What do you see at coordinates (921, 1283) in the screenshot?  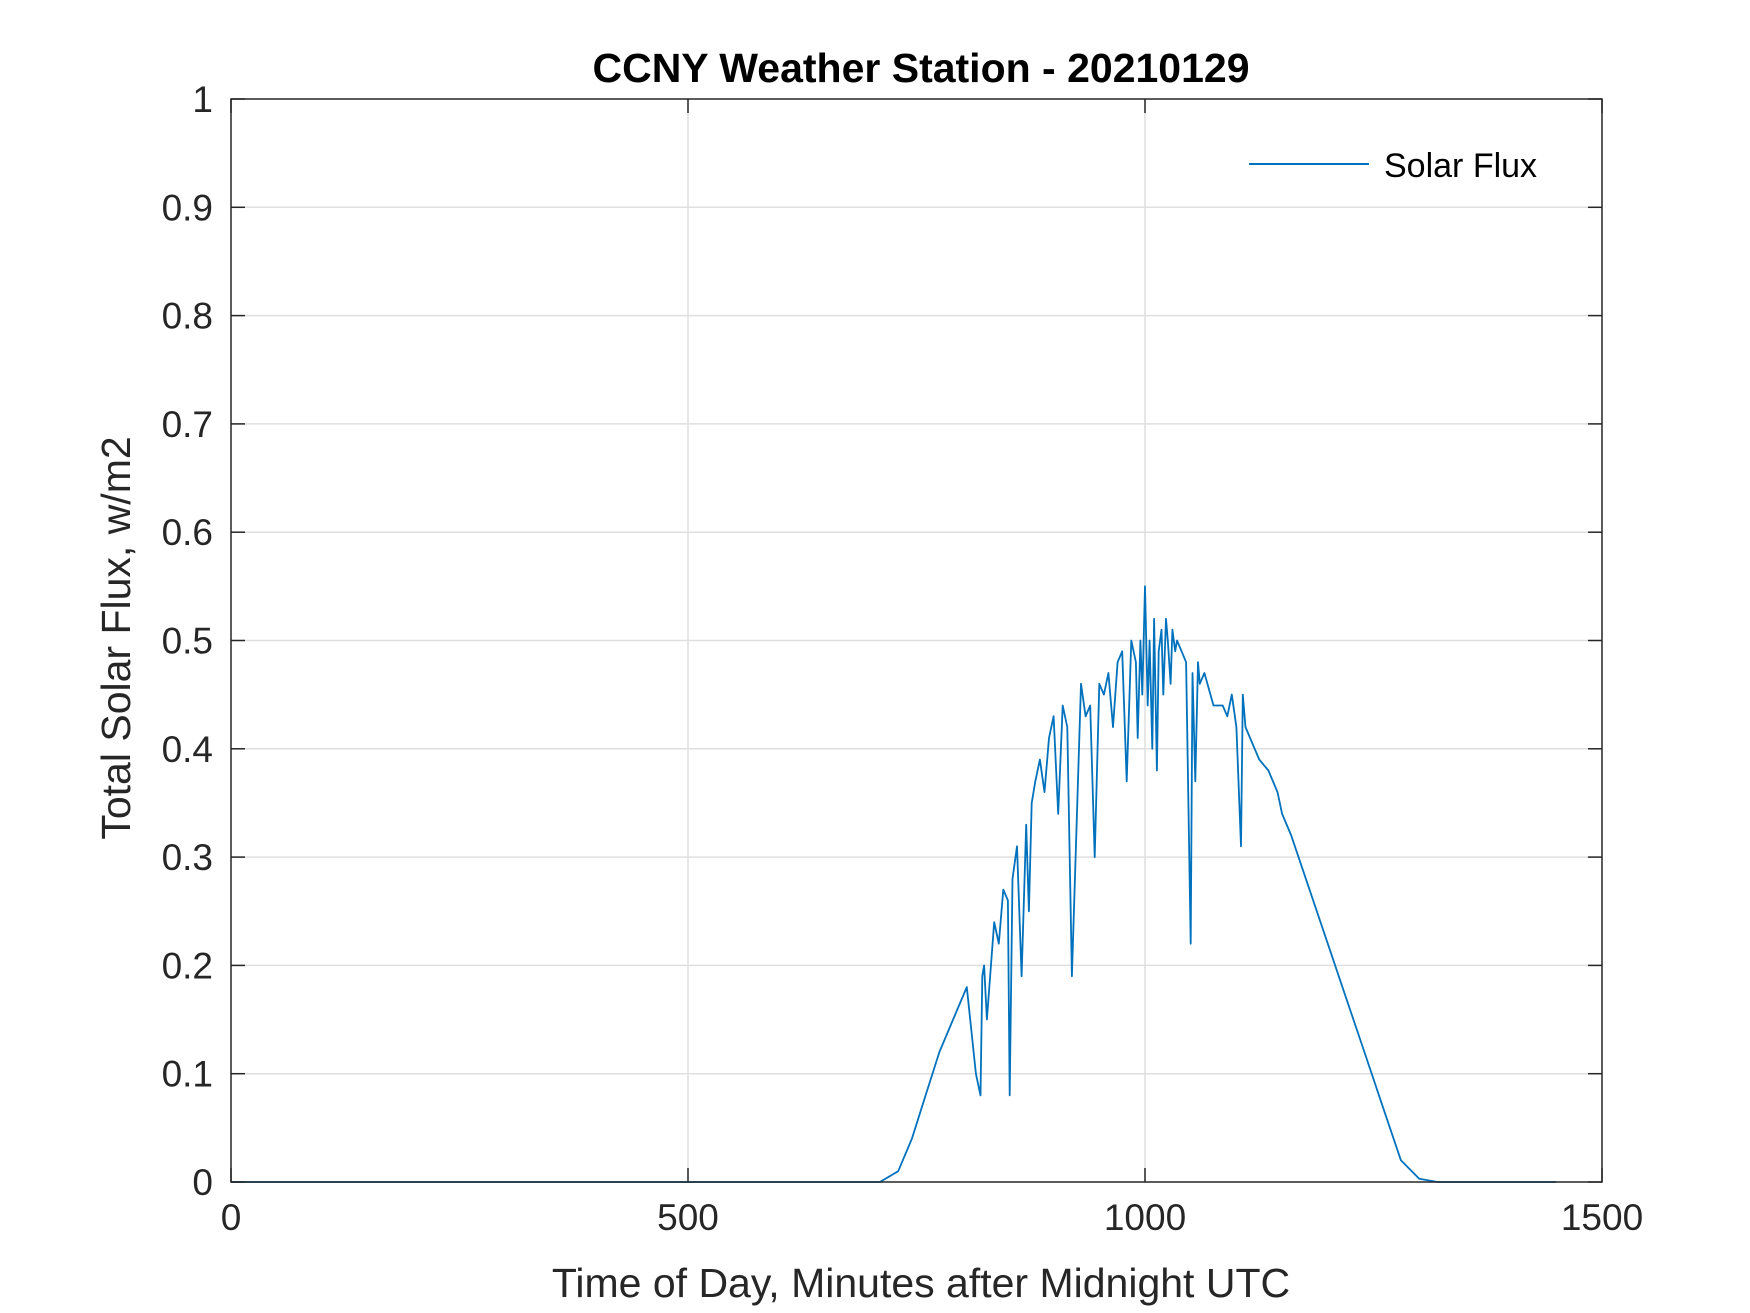 I see `x-axis-label: Time of Day, Minutes after Midnight UTC` at bounding box center [921, 1283].